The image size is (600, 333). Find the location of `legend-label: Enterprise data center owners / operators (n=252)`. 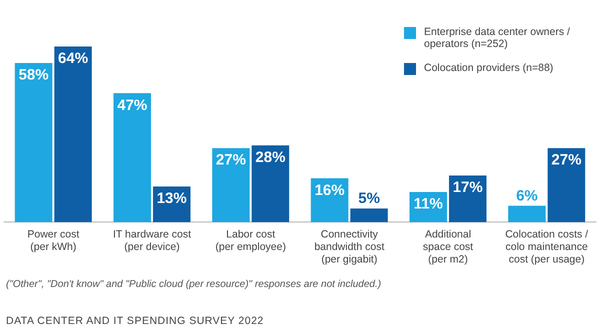

legend-label: Enterprise data center owners / operators (n=252) is located at coordinates (497, 38).